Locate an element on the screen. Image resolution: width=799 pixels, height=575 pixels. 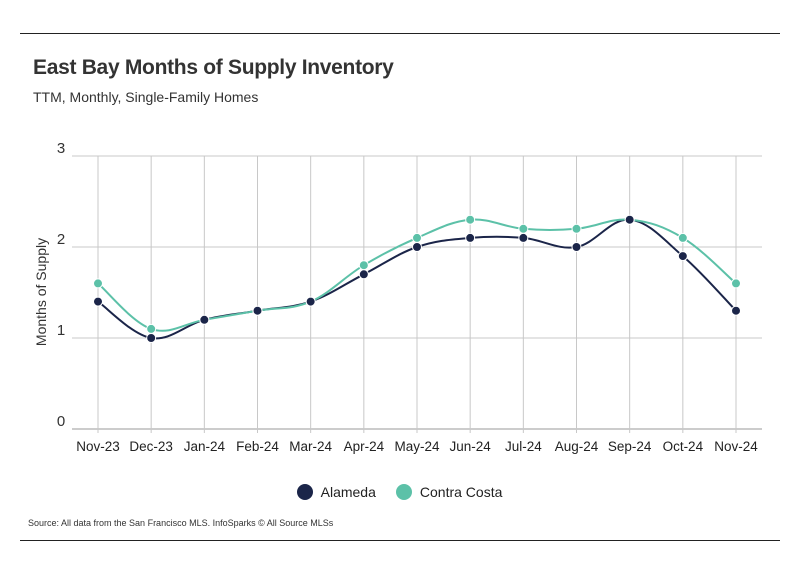
y-tick-label: 0 is located at coordinates (61, 421).